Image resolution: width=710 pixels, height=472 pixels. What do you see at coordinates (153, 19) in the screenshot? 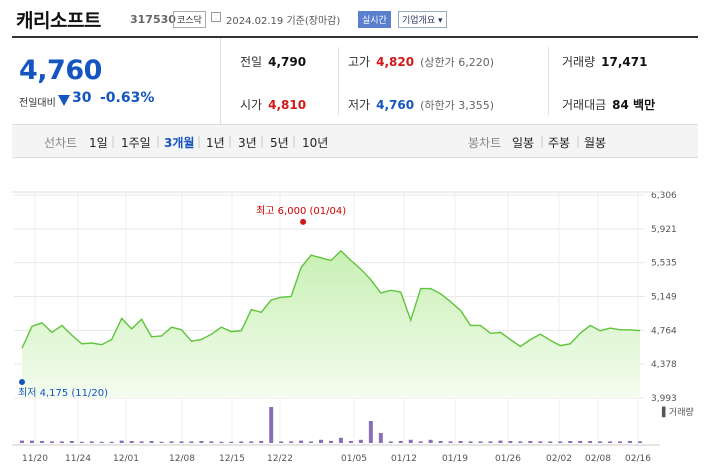
I see `stock-code: 317530` at bounding box center [153, 19].